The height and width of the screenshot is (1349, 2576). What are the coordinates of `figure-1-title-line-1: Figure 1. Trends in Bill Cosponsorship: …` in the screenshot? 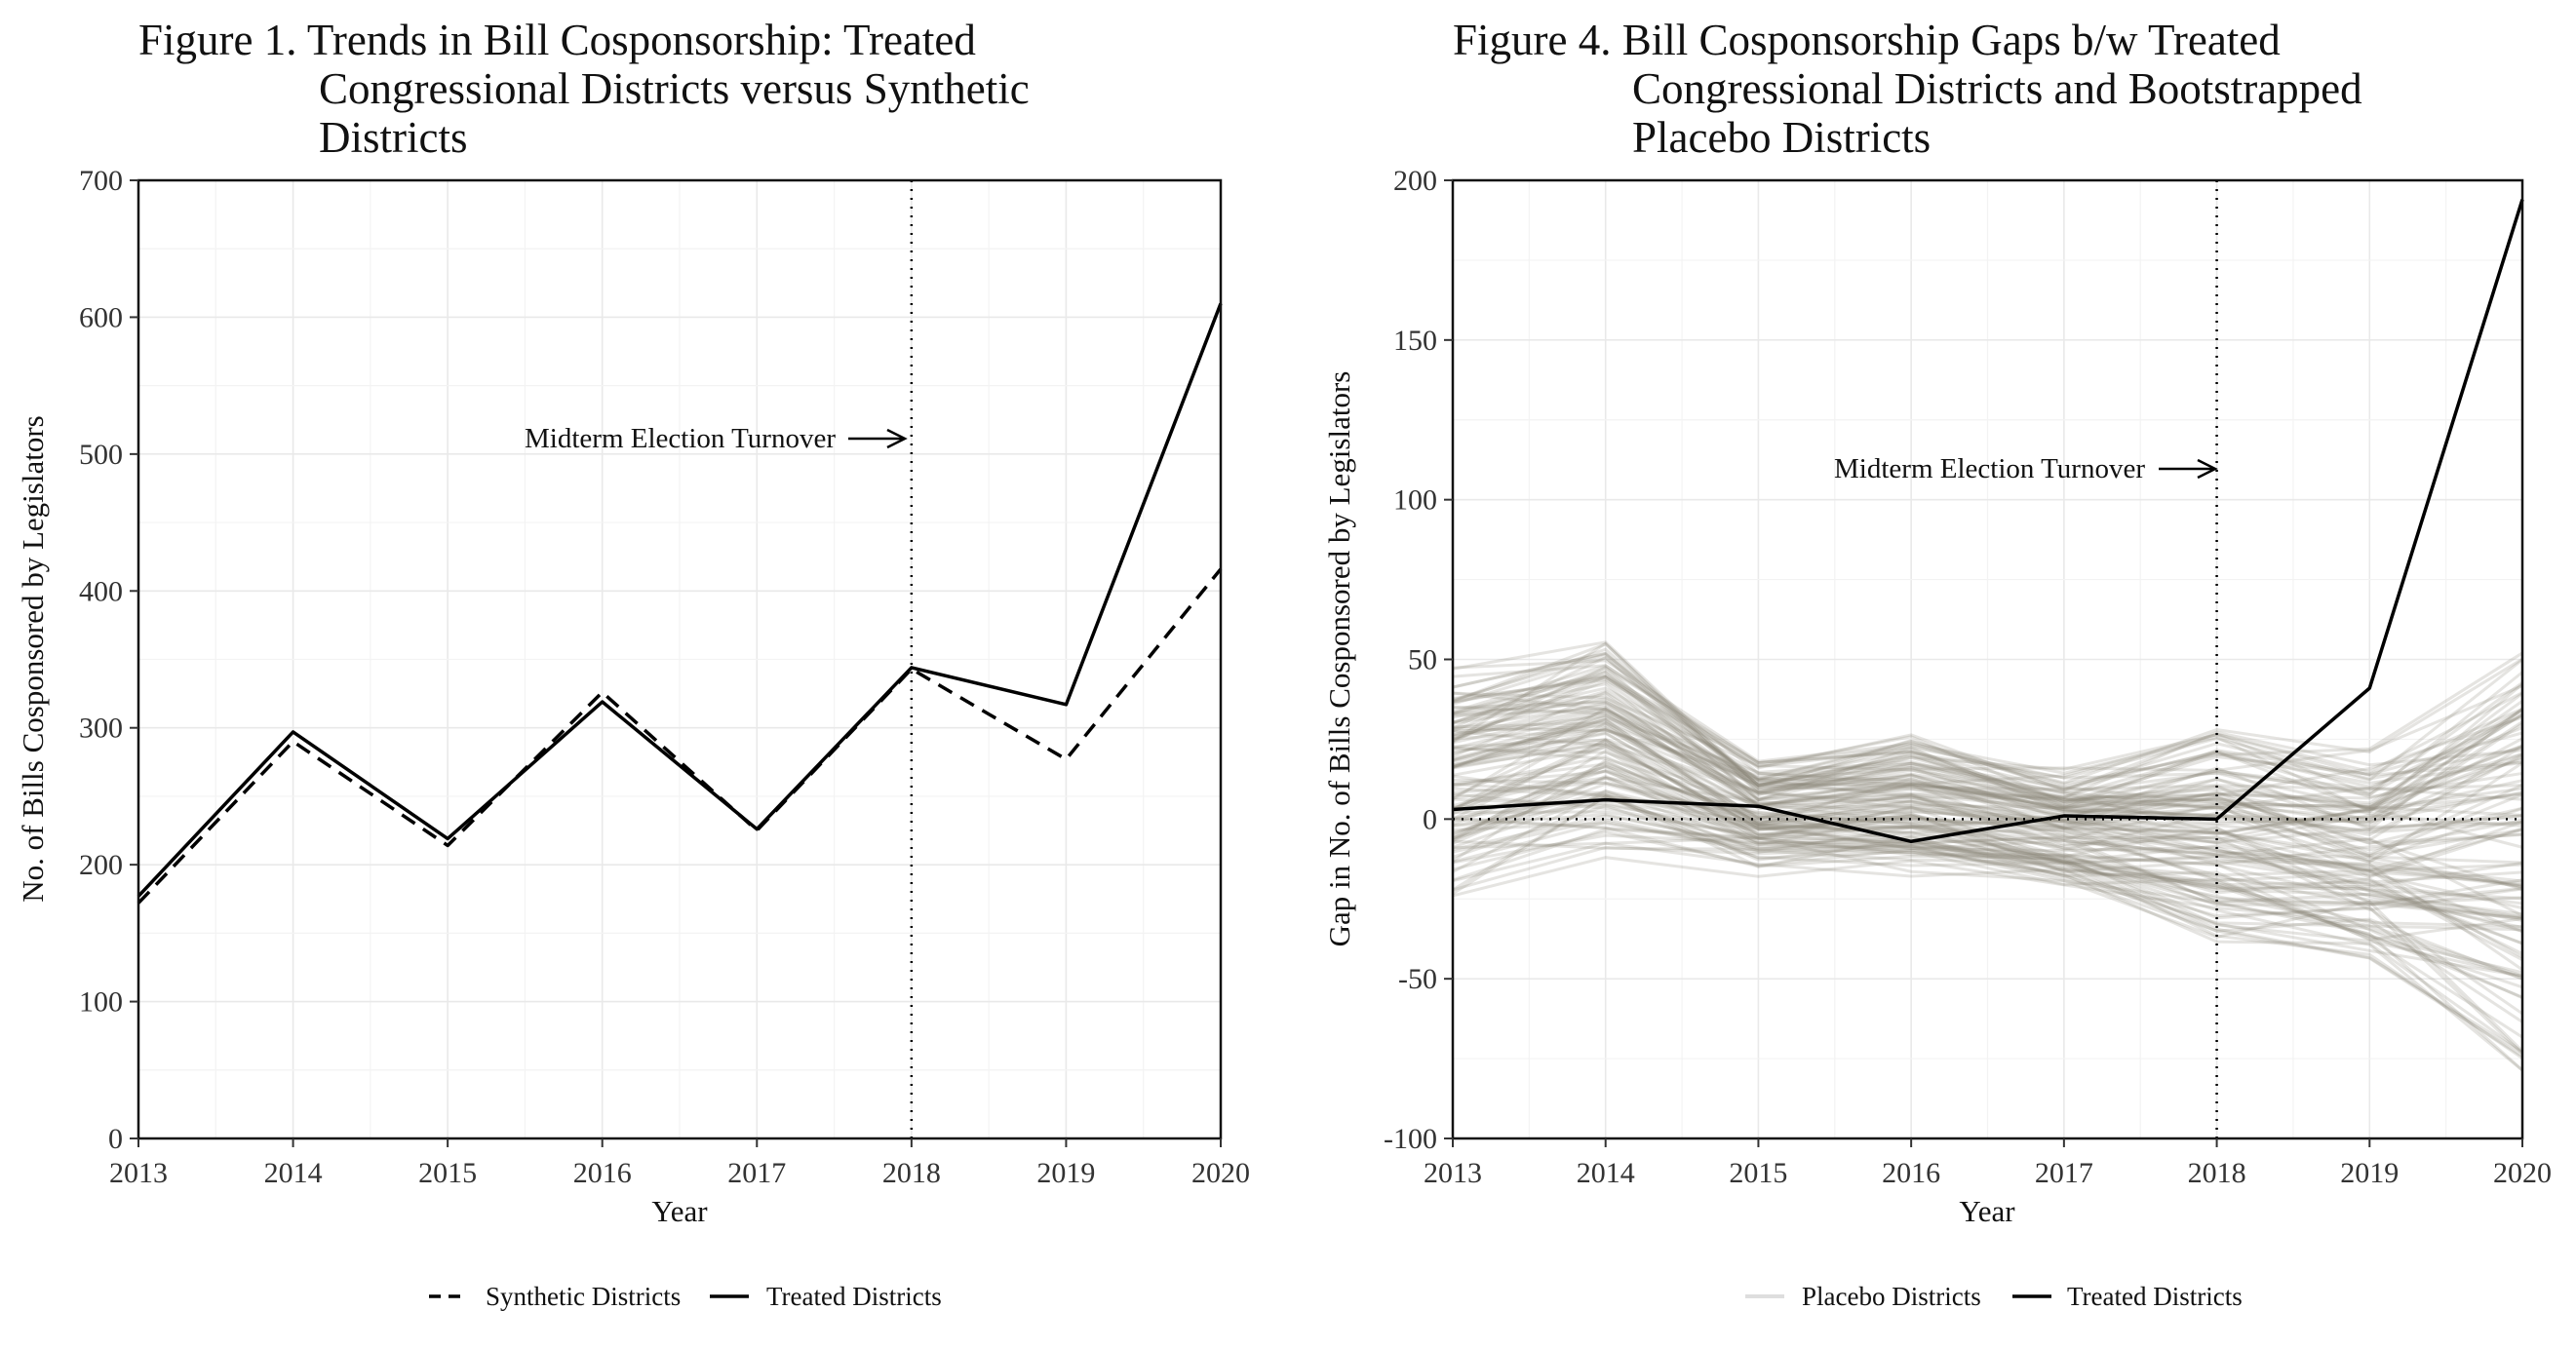 It's located at (557, 40).